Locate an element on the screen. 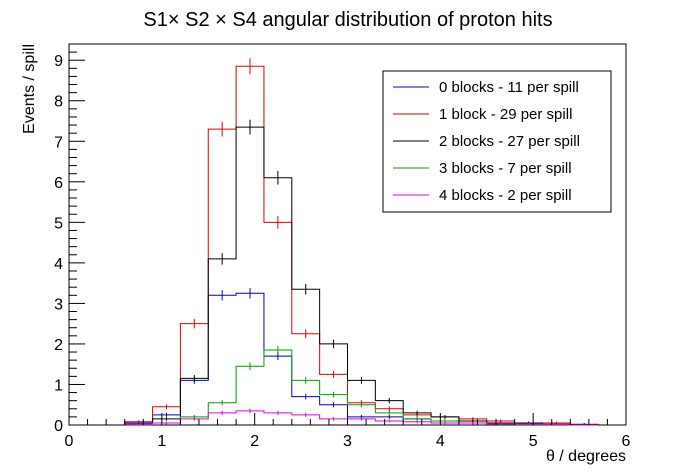 The image size is (696, 472). x-axis: 0 1 2 3 4 5 6 is located at coordinates (348, 431).